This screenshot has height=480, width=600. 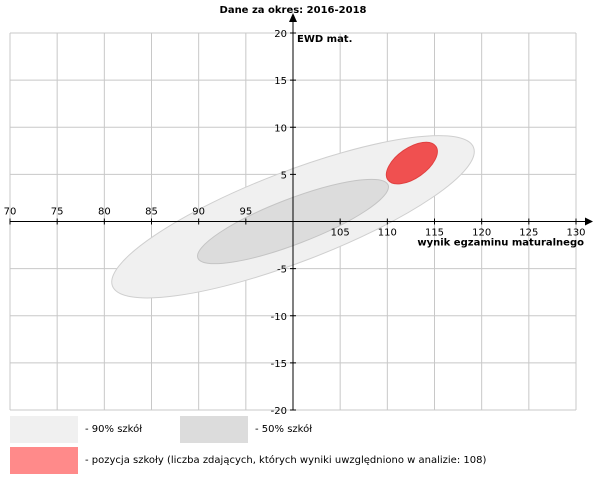 What do you see at coordinates (528, 233) in the screenshot?
I see `x-tick-label: 125` at bounding box center [528, 233].